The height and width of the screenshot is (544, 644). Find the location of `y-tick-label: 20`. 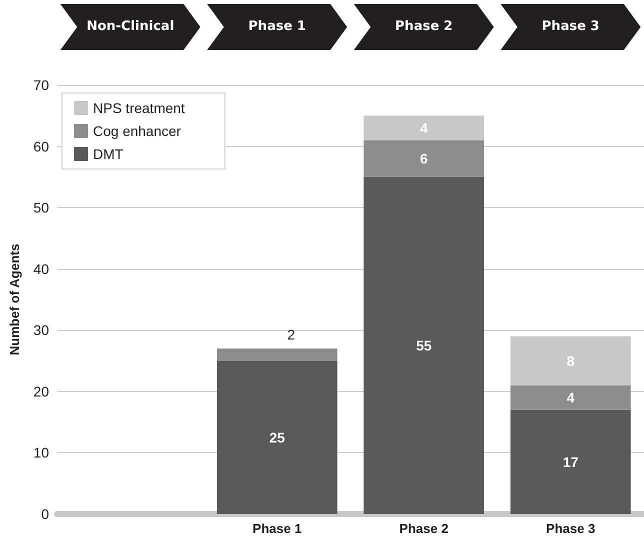

y-tick-label: 20 is located at coordinates (41, 391).